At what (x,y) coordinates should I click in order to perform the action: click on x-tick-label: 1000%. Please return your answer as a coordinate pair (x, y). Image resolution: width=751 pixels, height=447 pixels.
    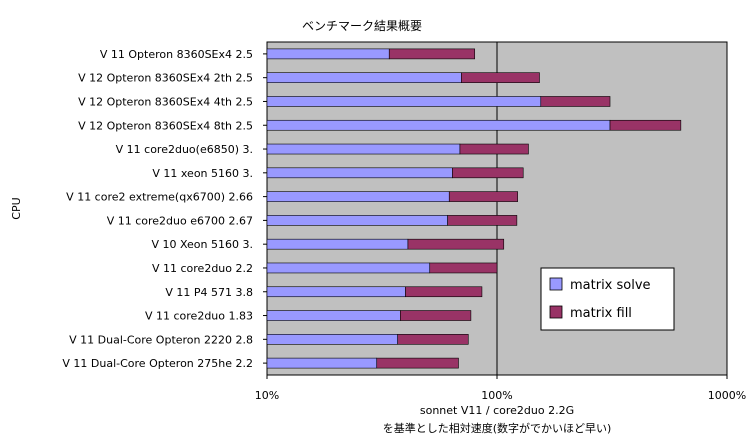
    Looking at the image, I should click on (727, 395).